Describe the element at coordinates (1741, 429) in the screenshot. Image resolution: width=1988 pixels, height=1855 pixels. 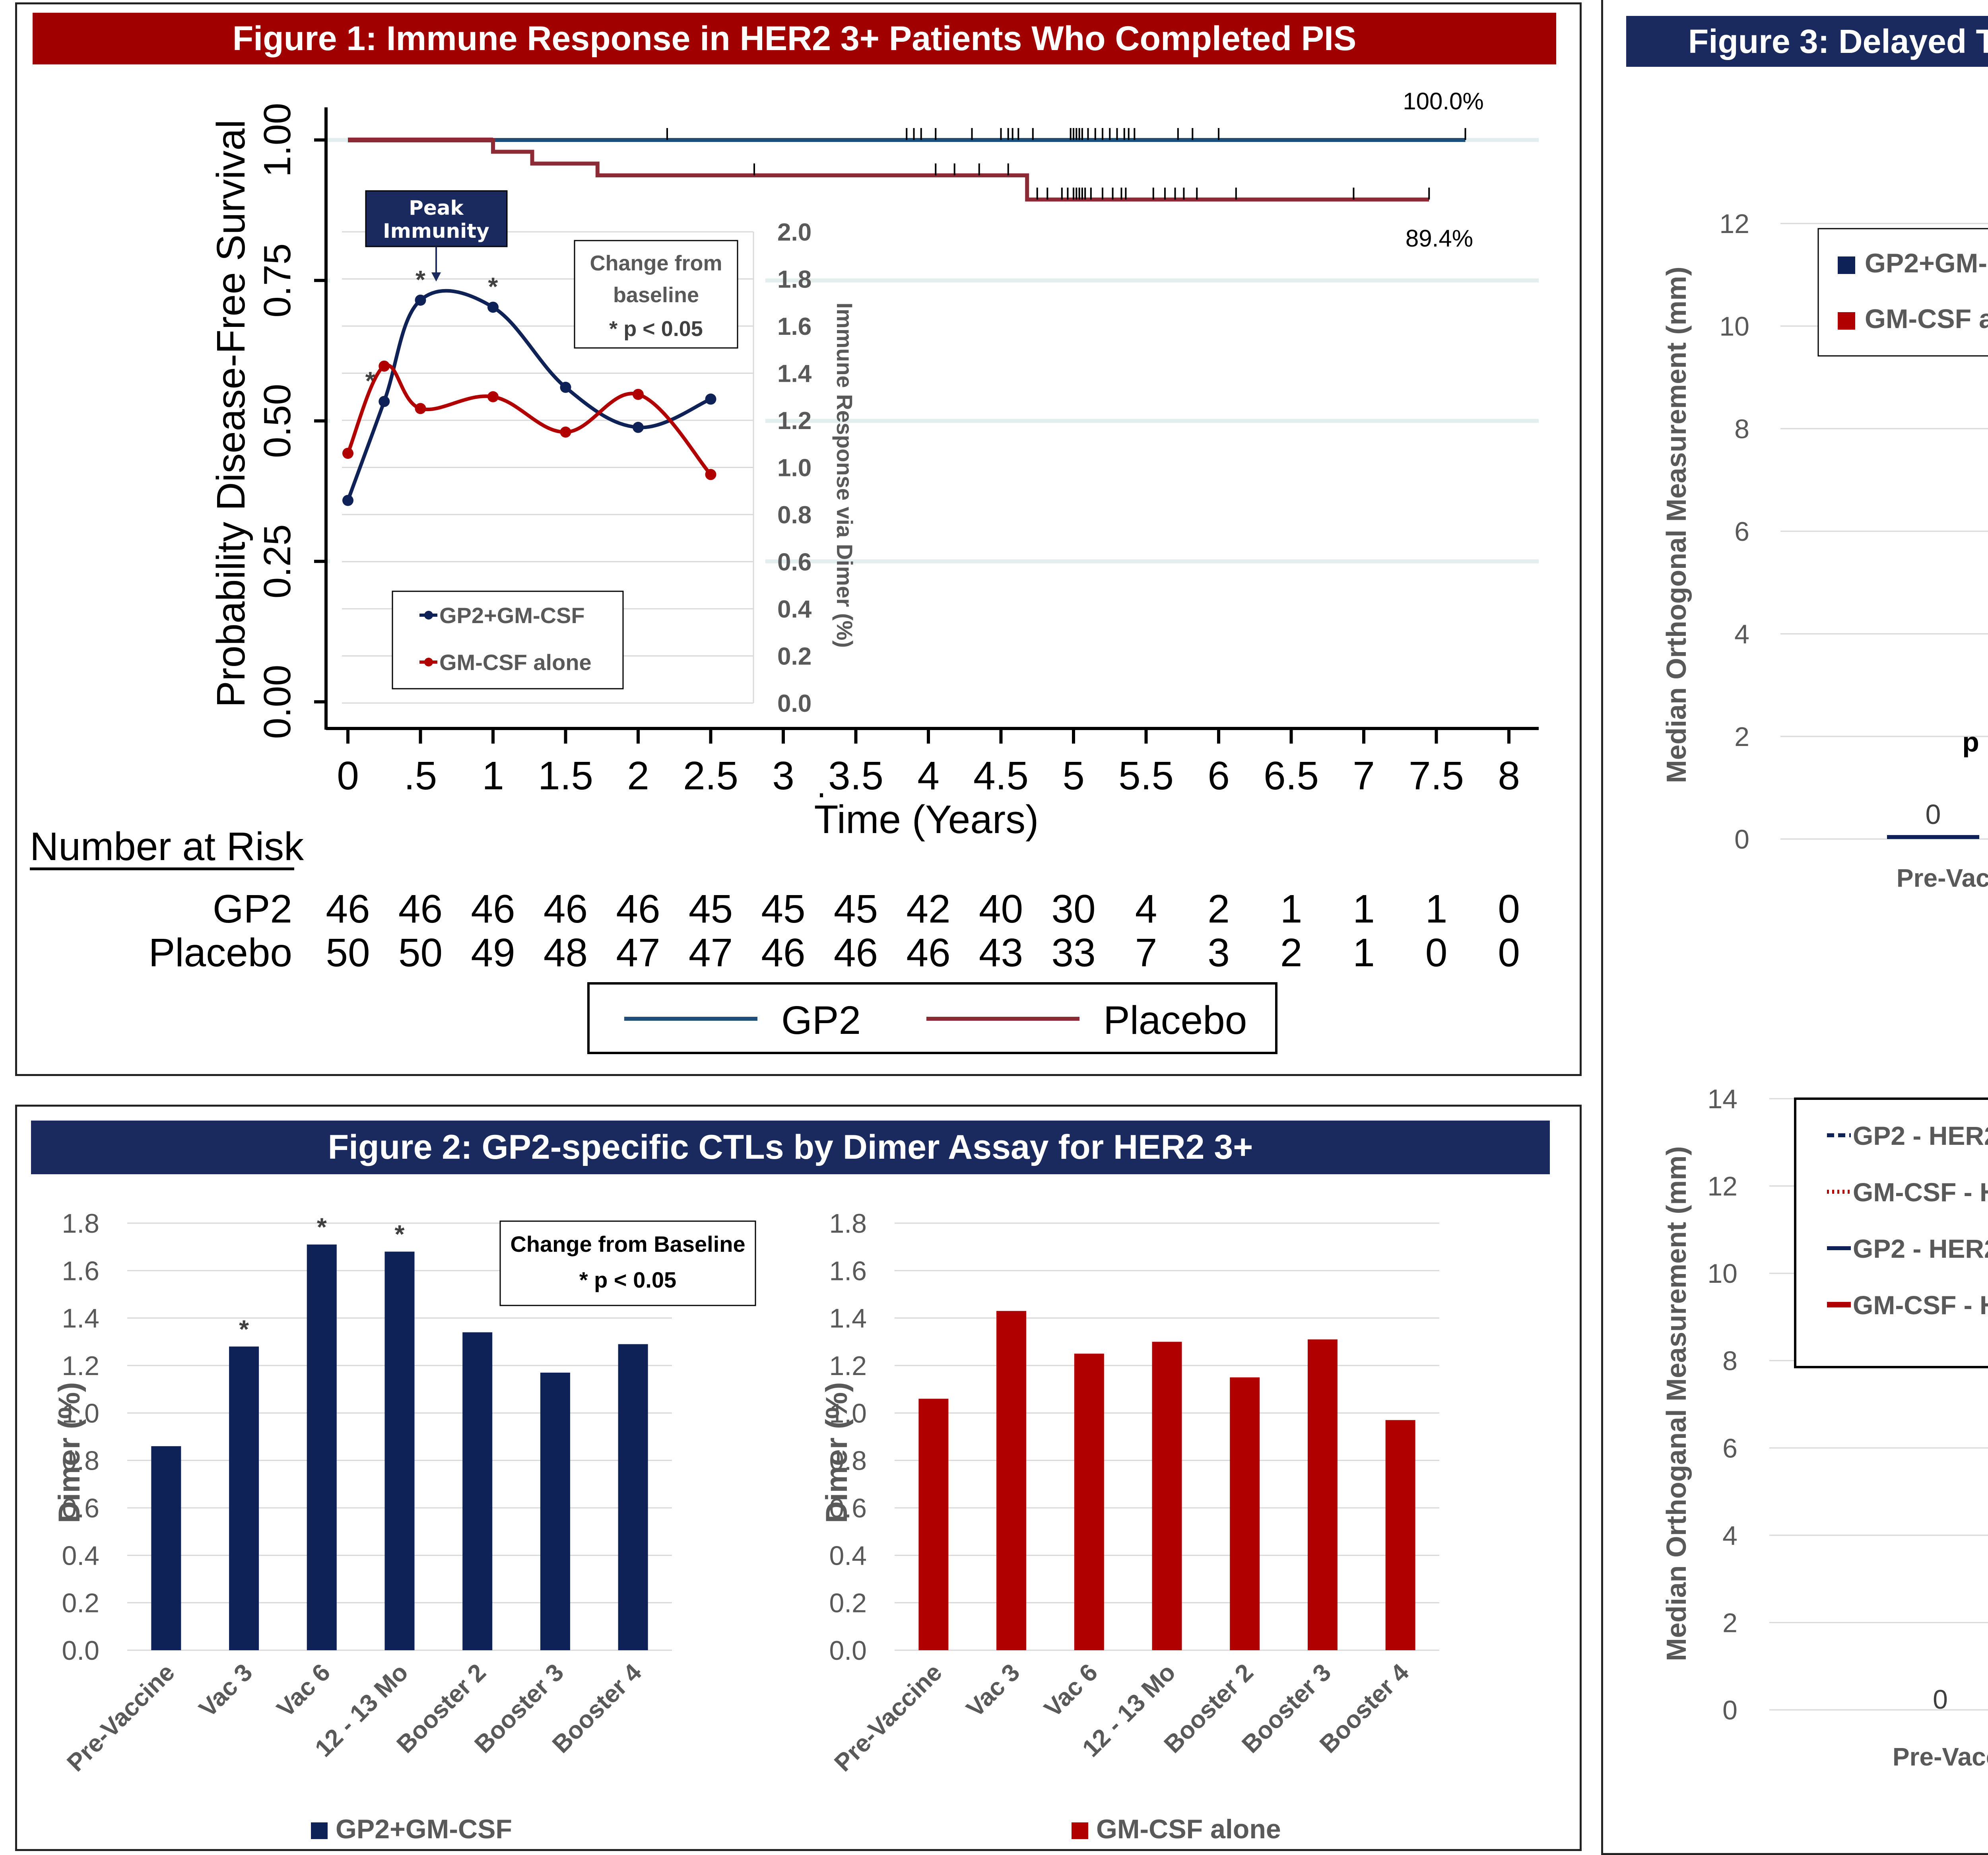
I see `fig3a-y-tick-label: 8` at that location.